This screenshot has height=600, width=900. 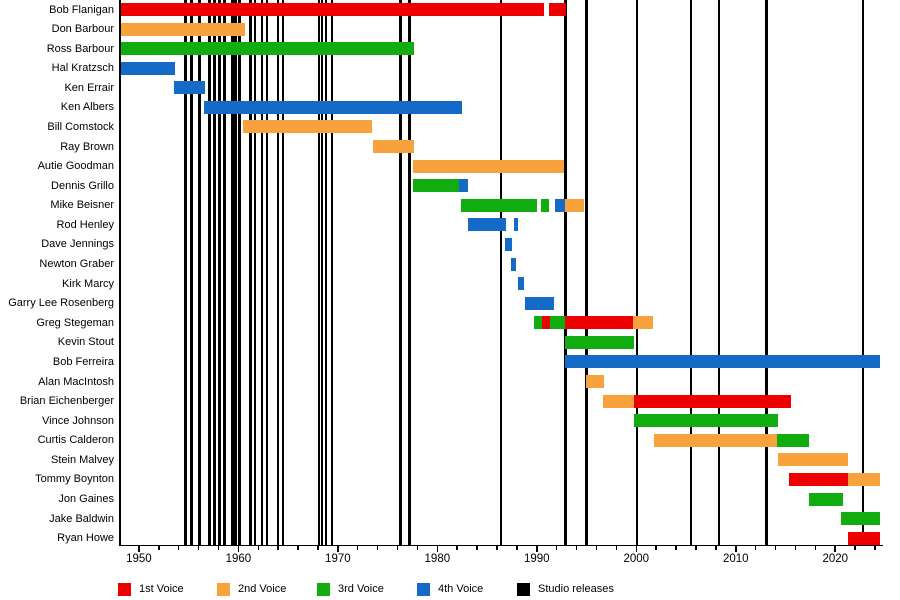 I want to click on legend-swatch-2nd-voice, so click(x=223, y=589).